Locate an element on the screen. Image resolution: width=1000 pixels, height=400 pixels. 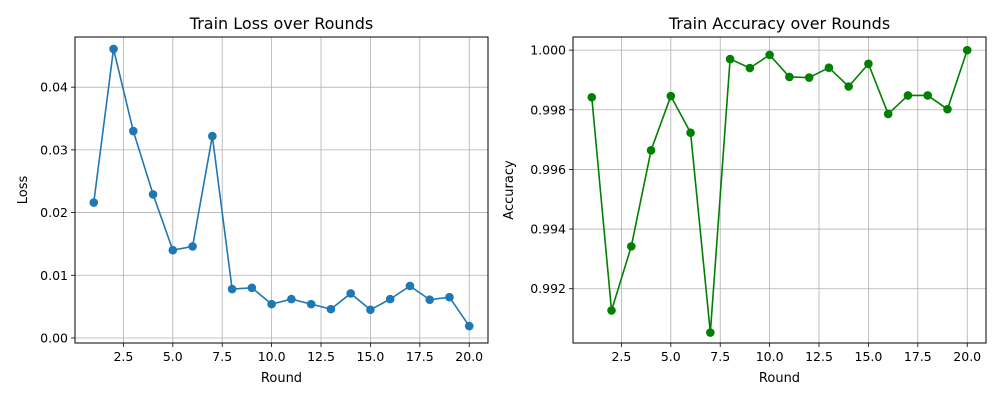
loss-y-tick-label: 0.04 is located at coordinates (54, 87).